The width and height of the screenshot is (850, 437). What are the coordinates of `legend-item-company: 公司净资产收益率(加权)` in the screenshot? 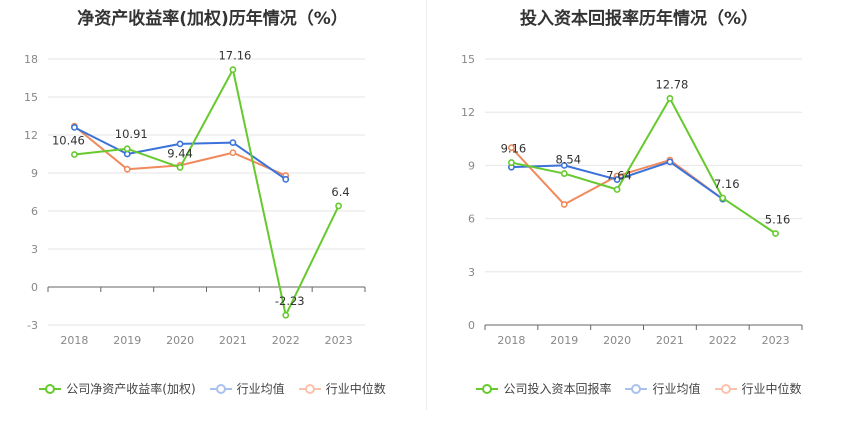 It's located at (117, 388).